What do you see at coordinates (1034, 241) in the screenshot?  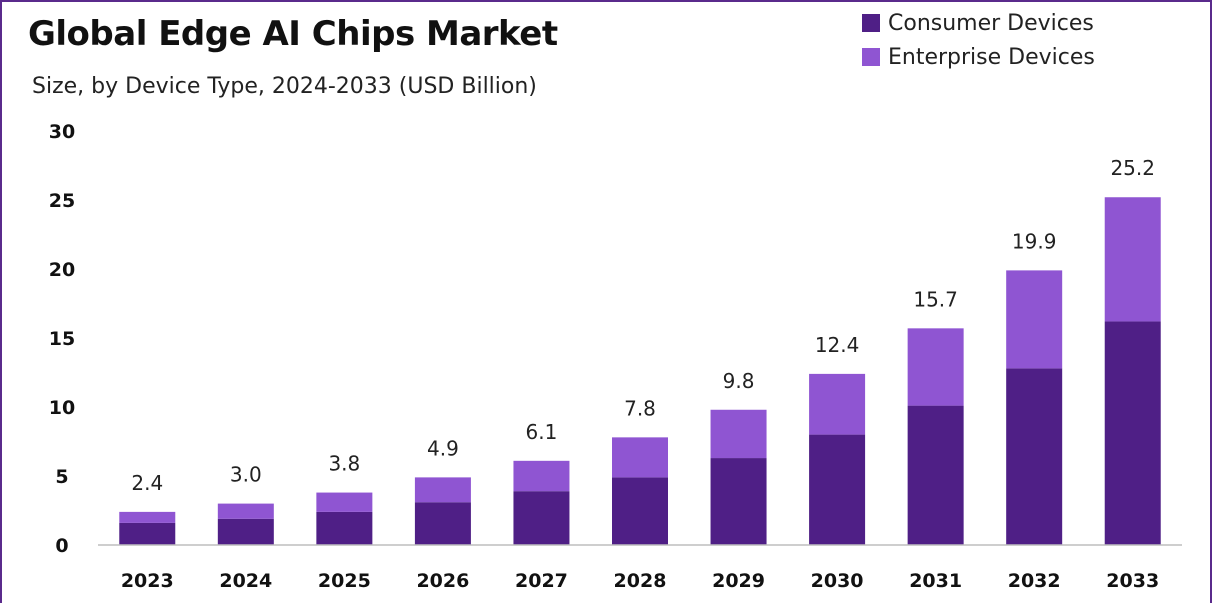 I see `bar-total-label: 19.9` at bounding box center [1034, 241].